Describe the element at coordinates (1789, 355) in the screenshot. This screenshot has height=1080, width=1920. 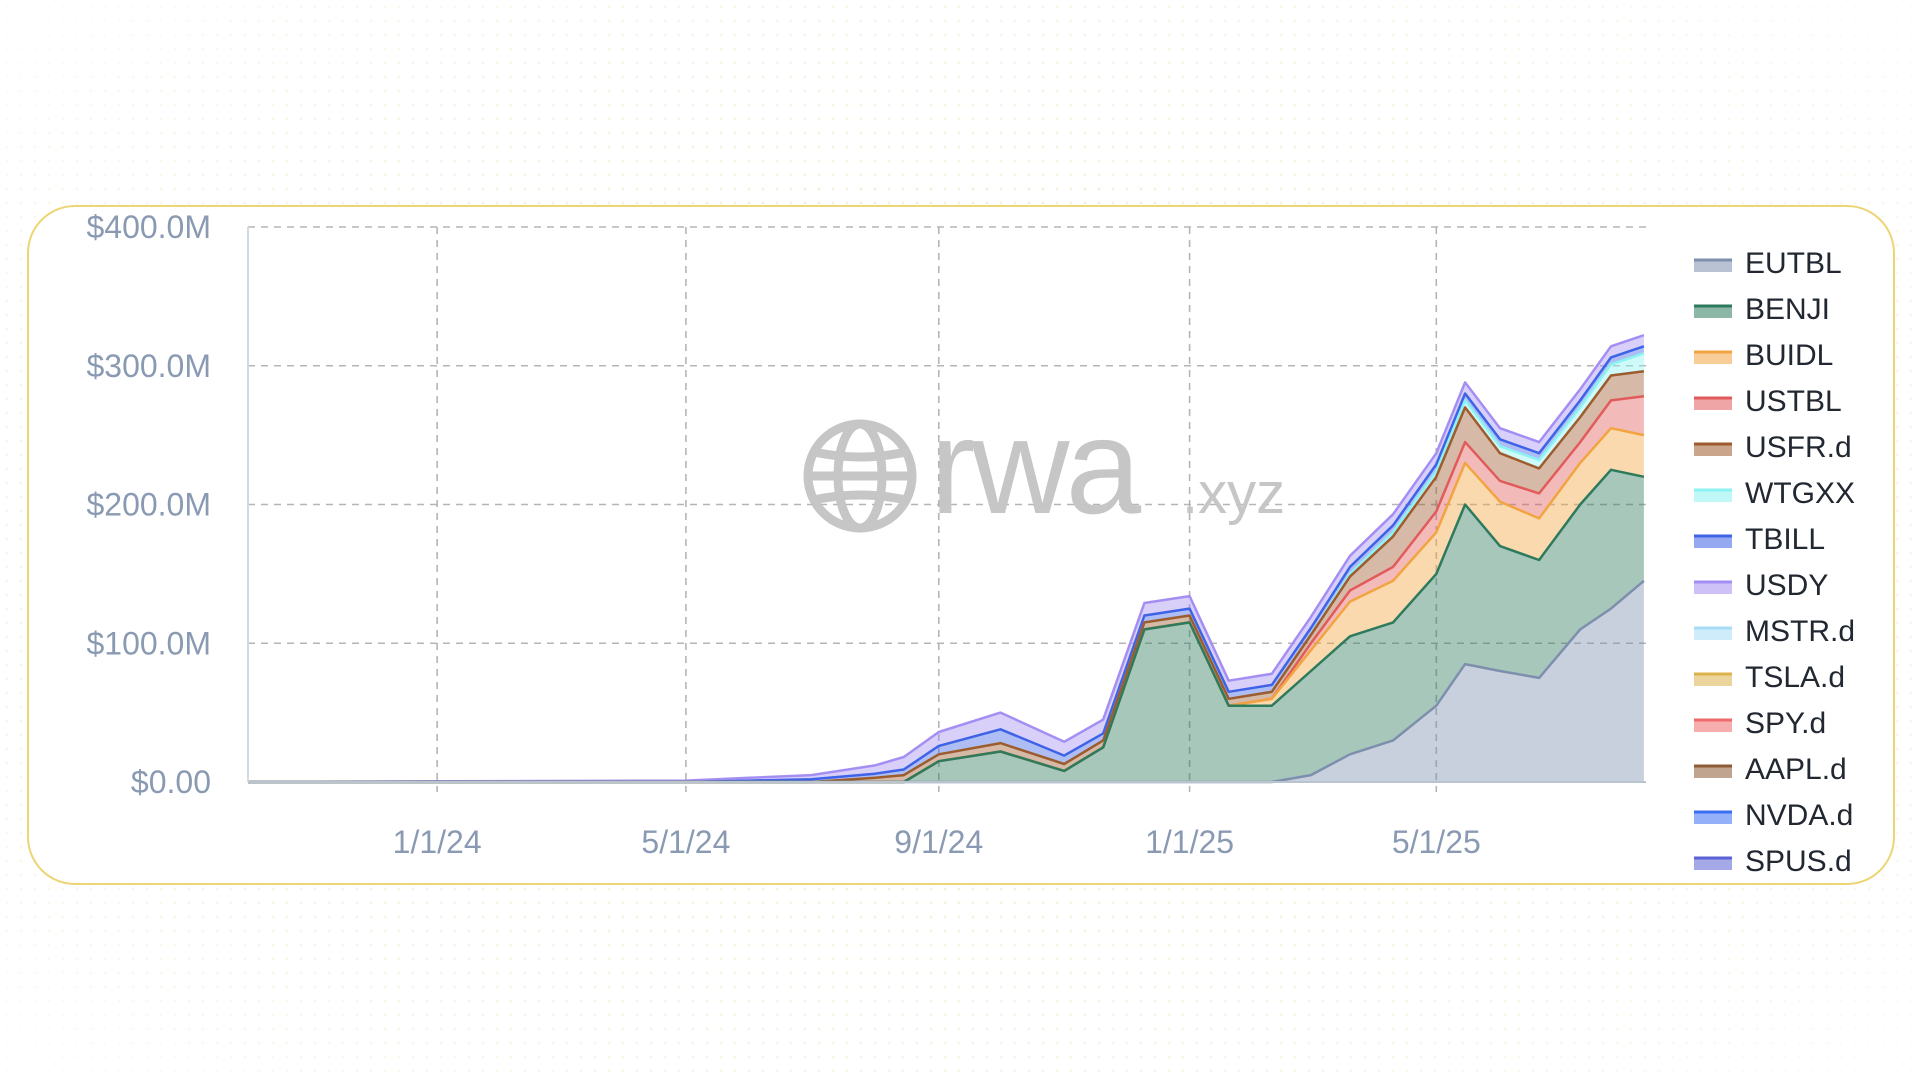
I see `legend-label: BUIDL` at that location.